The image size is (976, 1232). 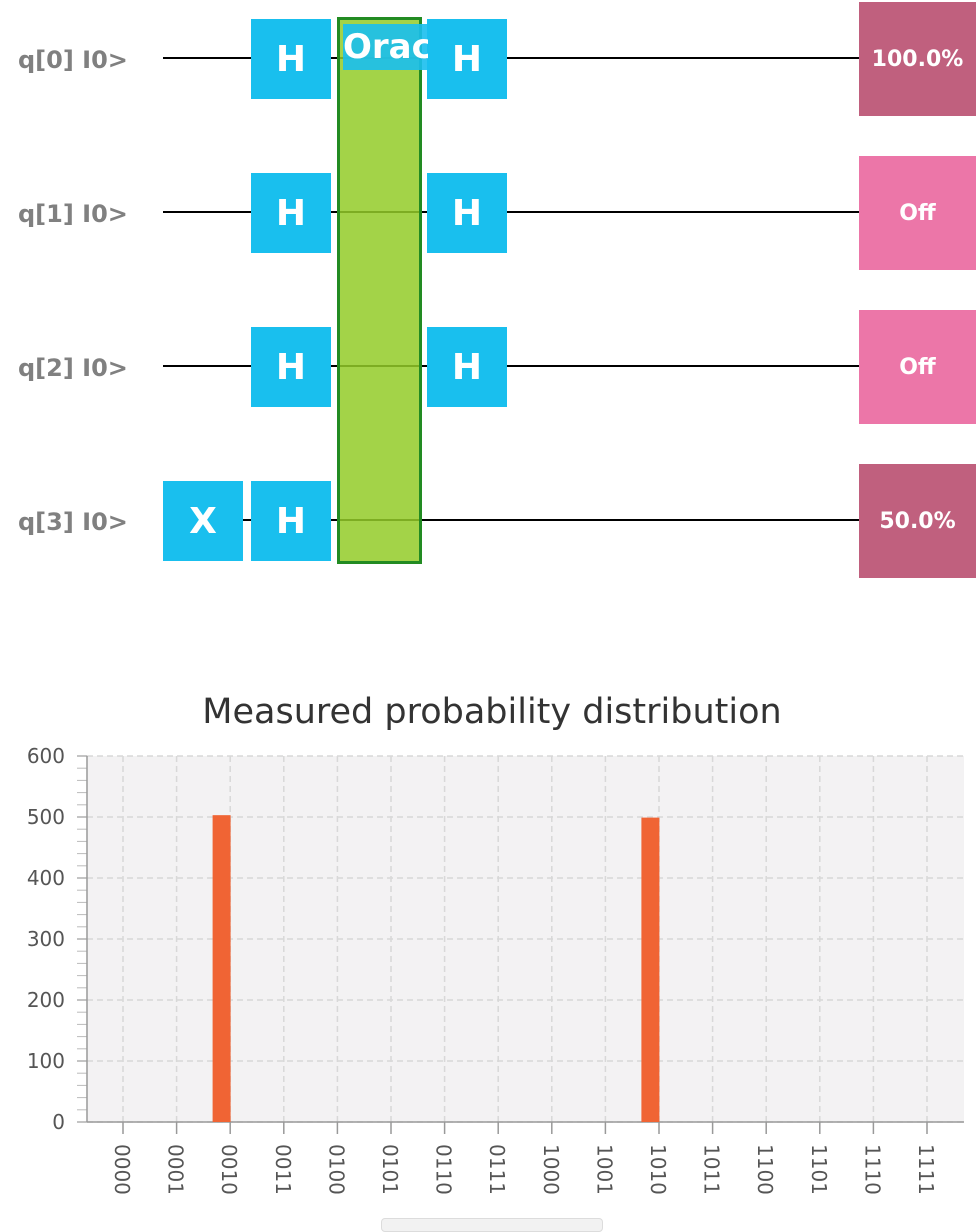 I want to click on qubit-label-0: q[0] I0>, so click(x=73, y=60).